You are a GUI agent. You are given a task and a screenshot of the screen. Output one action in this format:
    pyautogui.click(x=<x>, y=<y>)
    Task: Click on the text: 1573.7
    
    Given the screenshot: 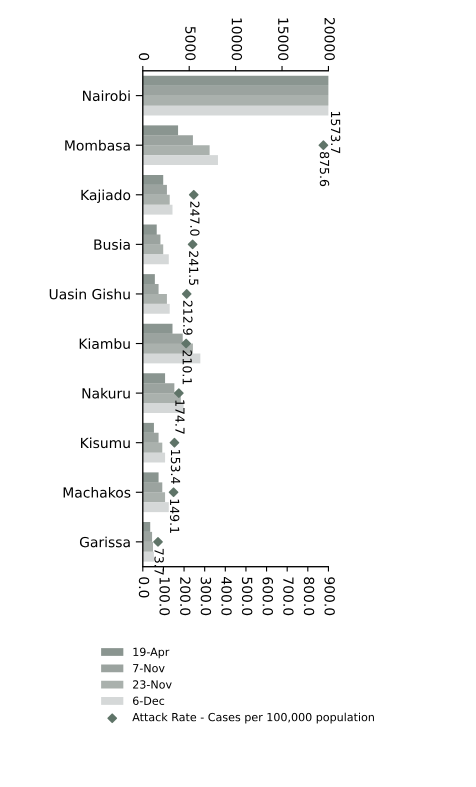 What is the action you would take?
    pyautogui.click(x=335, y=133)
    